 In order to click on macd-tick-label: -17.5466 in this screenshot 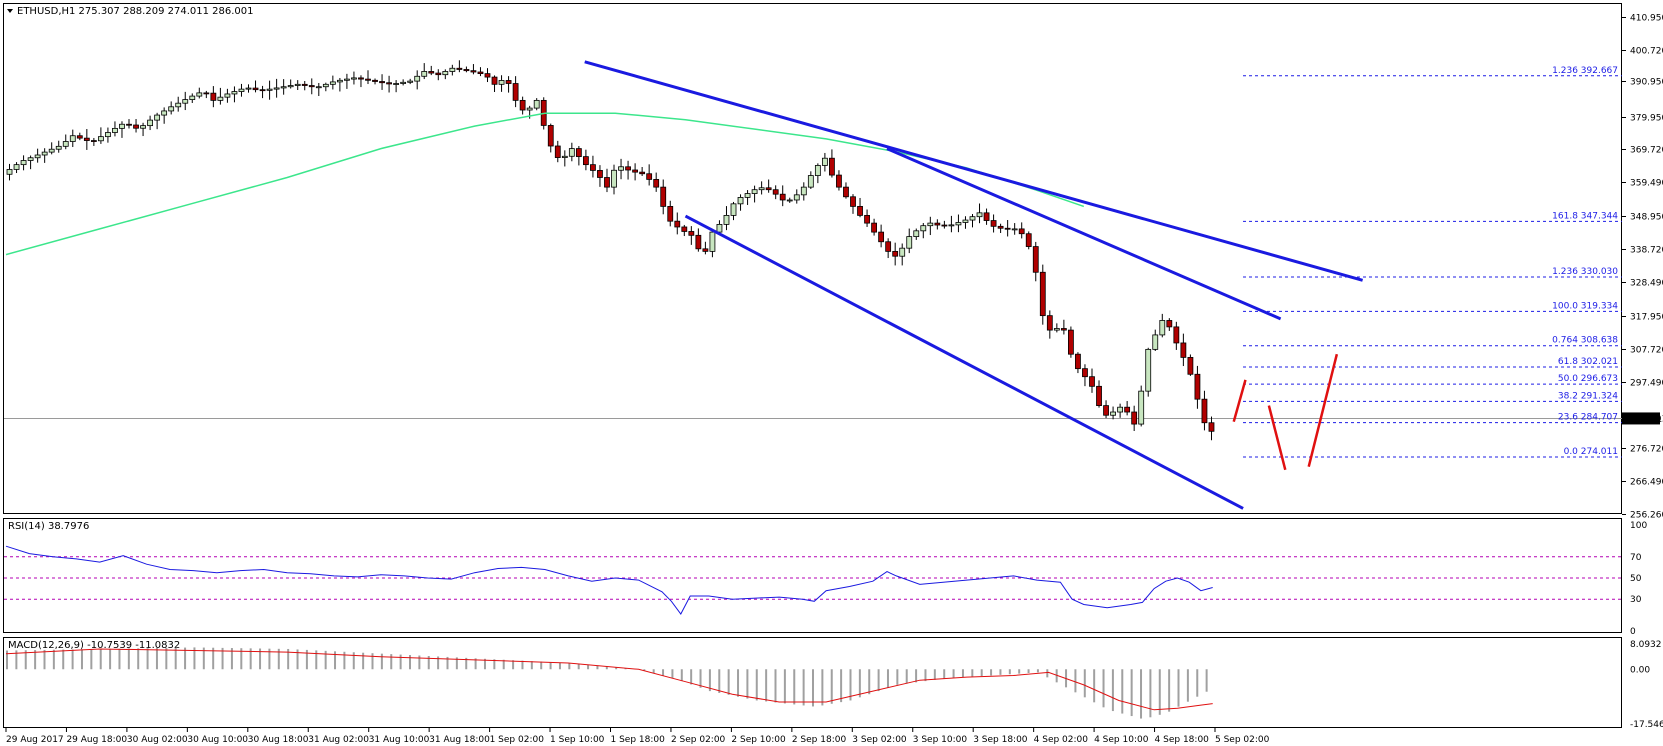, I will do `click(1646, 725)`.